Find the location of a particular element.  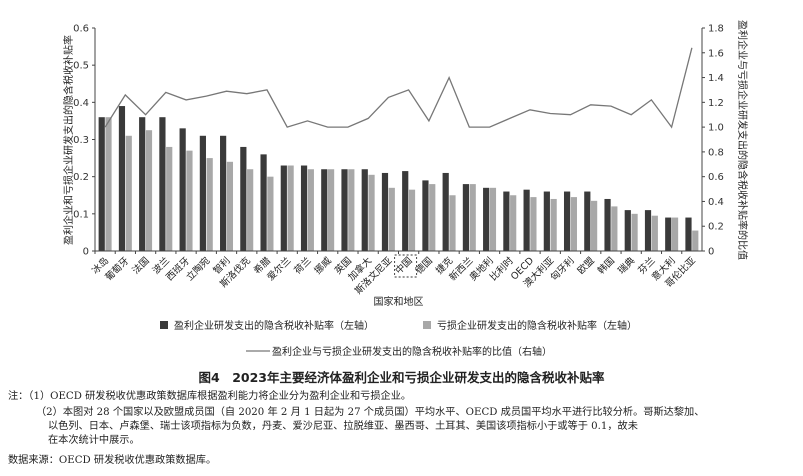

highlight-box is located at coordinates (406, 266).